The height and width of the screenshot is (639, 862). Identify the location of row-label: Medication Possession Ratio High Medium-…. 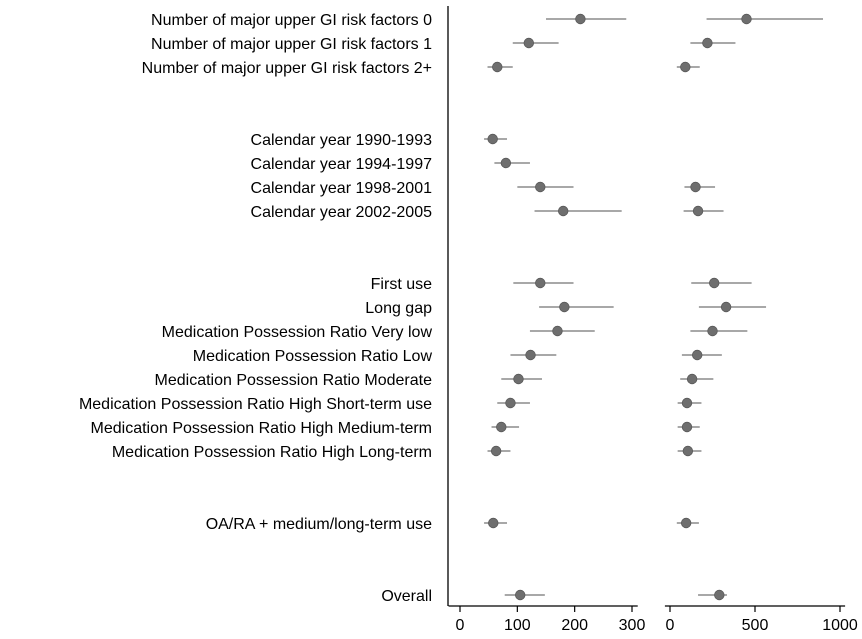
(261, 428).